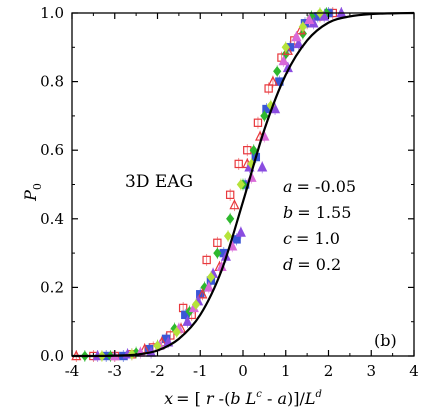 The height and width of the screenshot is (417, 436). Describe the element at coordinates (159, 182) in the screenshot. I see `chart-title: 3D EAG` at that location.